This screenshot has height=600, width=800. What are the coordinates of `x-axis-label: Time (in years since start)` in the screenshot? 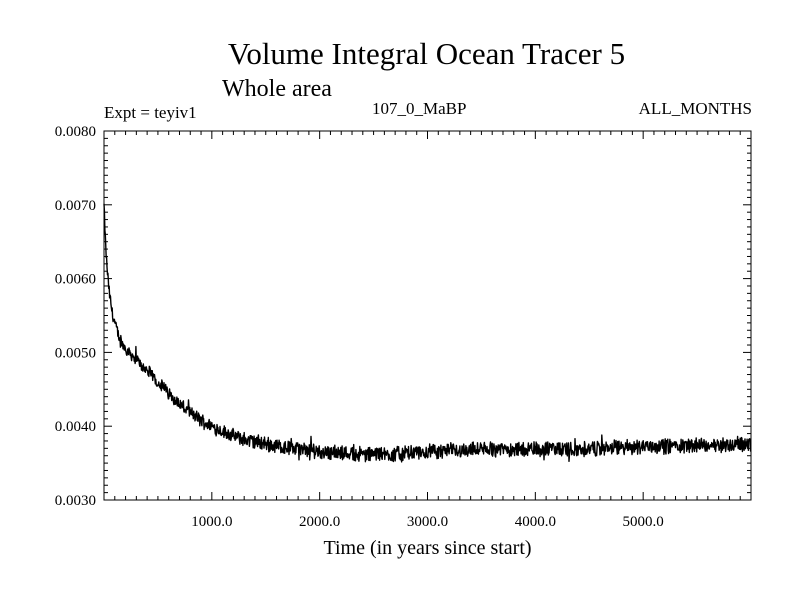 It's located at (427, 548).